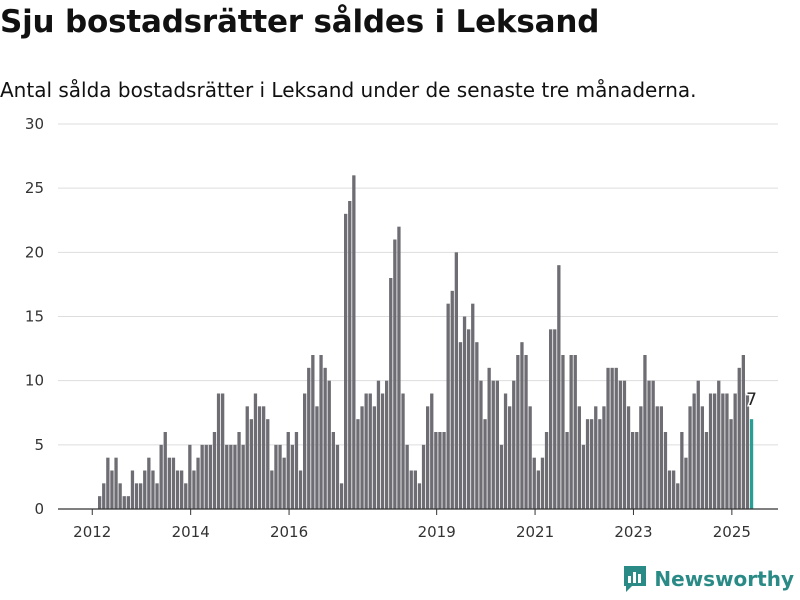 This screenshot has width=800, height=600. What do you see at coordinates (39, 509) in the screenshot?
I see `y-tick-label: 0` at bounding box center [39, 509].